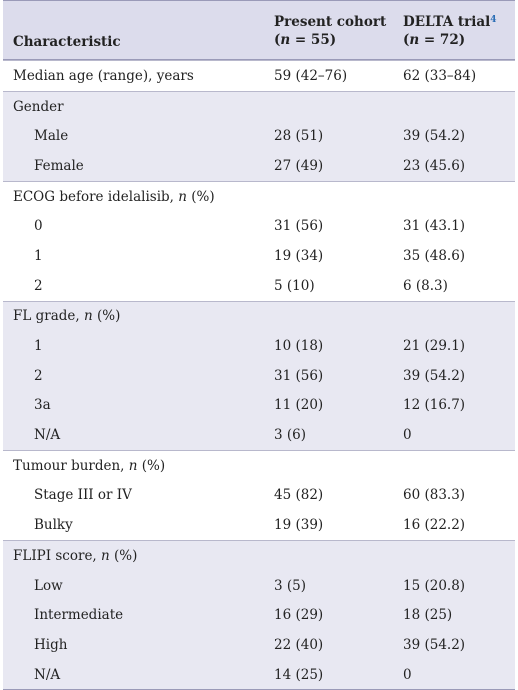 This screenshot has width=518, height=690. Describe the element at coordinates (299, 495) in the screenshot. I see `present-cohort-value: 45 (82)` at that location.